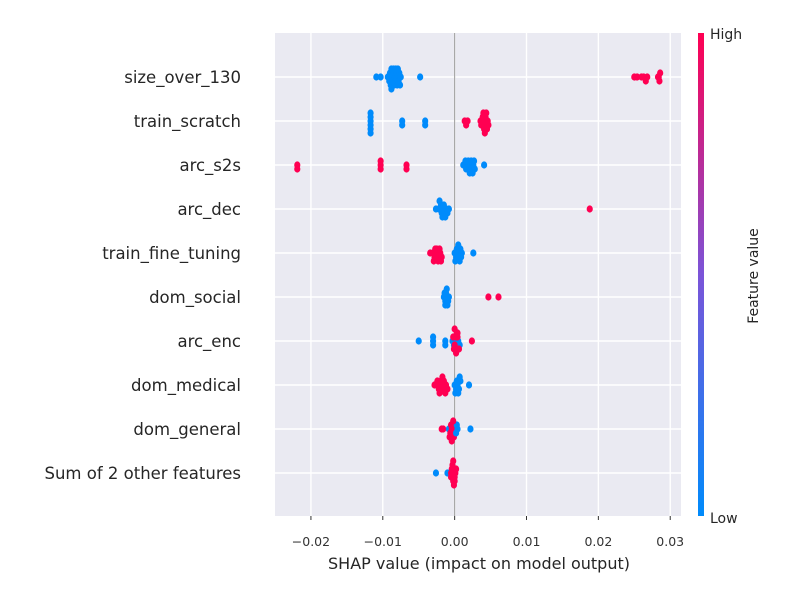 This screenshot has height=600, width=800. I want to click on x-ticks: −0.02 −0.01 0.00 0.01 0.02 0.03, so click(488, 532).